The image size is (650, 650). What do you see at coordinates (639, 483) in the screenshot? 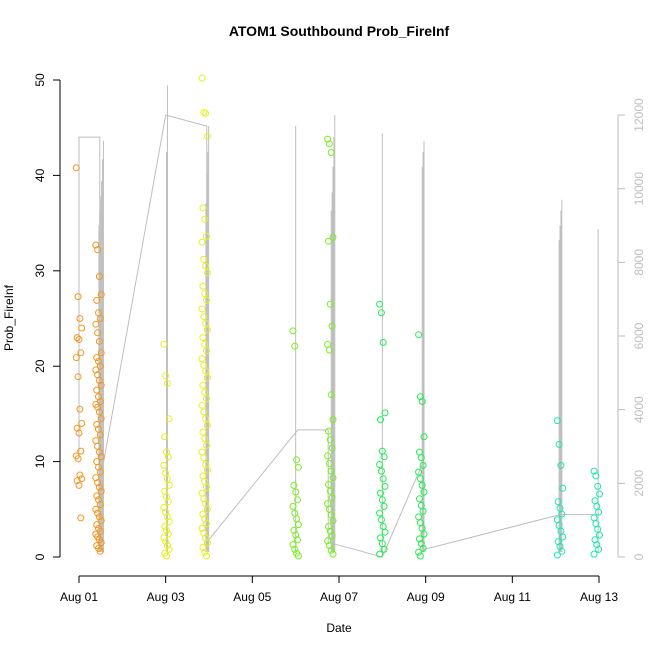
I see `y2-tick-label: 2000` at bounding box center [639, 483].